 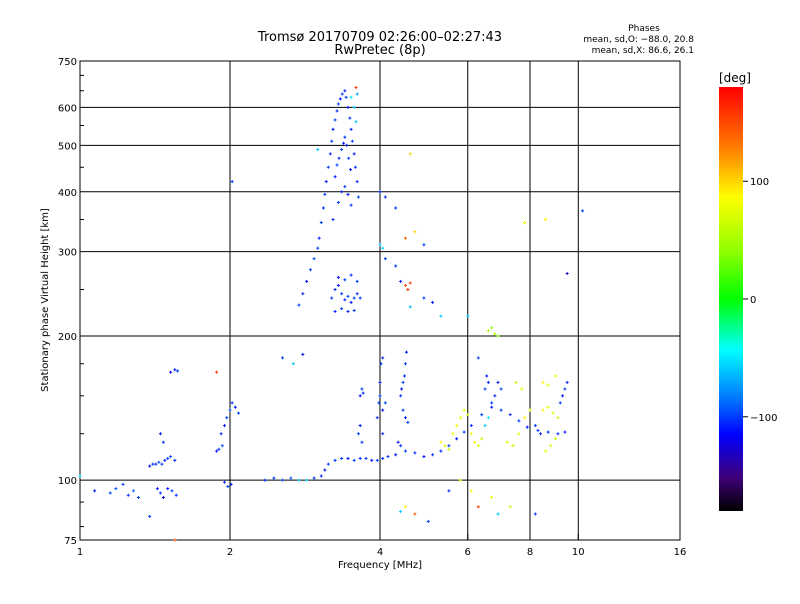 What do you see at coordinates (530, 552) in the screenshot?
I see `x-tick-label: 8` at bounding box center [530, 552].